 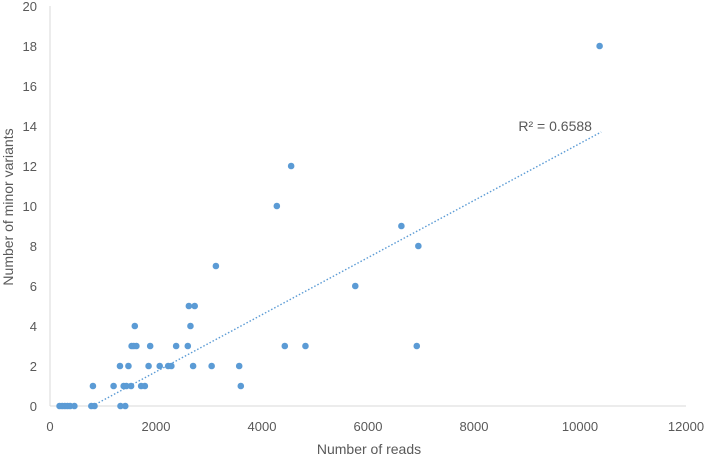 I want to click on x-tick-label: 0, so click(x=49, y=426).